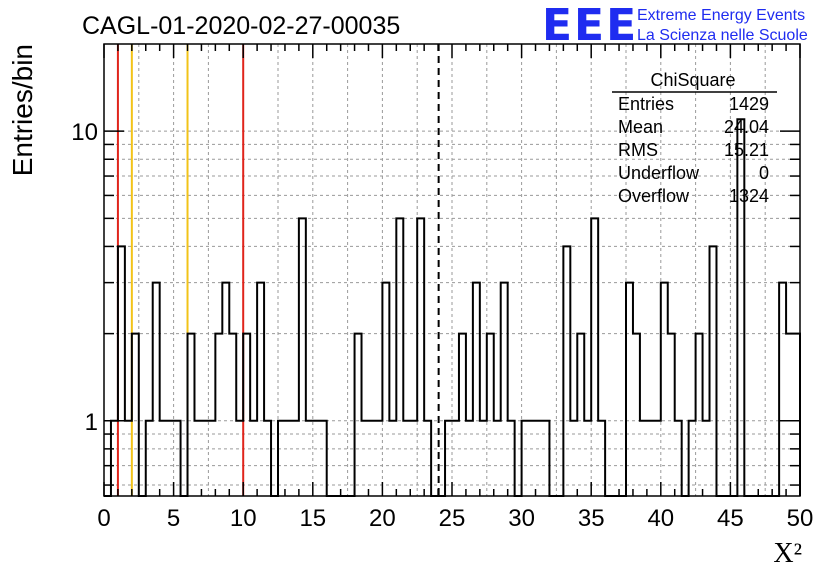  What do you see at coordinates (722, 35) in the screenshot?
I see `logo-line-2: La Scienza nelle Scuole` at bounding box center [722, 35].